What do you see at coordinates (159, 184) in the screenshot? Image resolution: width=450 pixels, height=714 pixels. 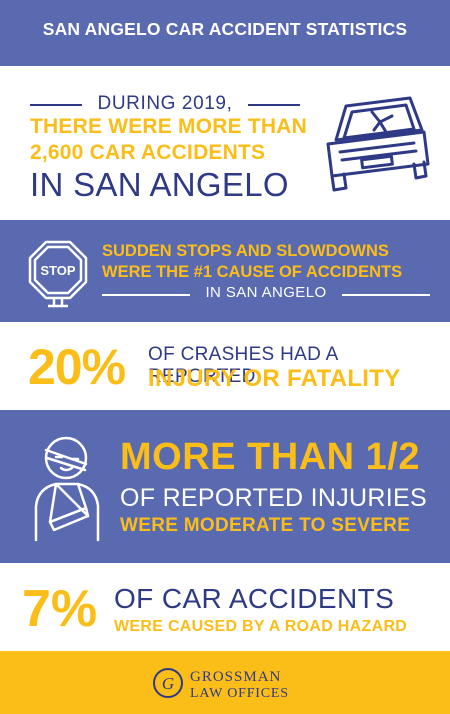 I see `stat1-line4: IN SAN ANGELO` at bounding box center [159, 184].